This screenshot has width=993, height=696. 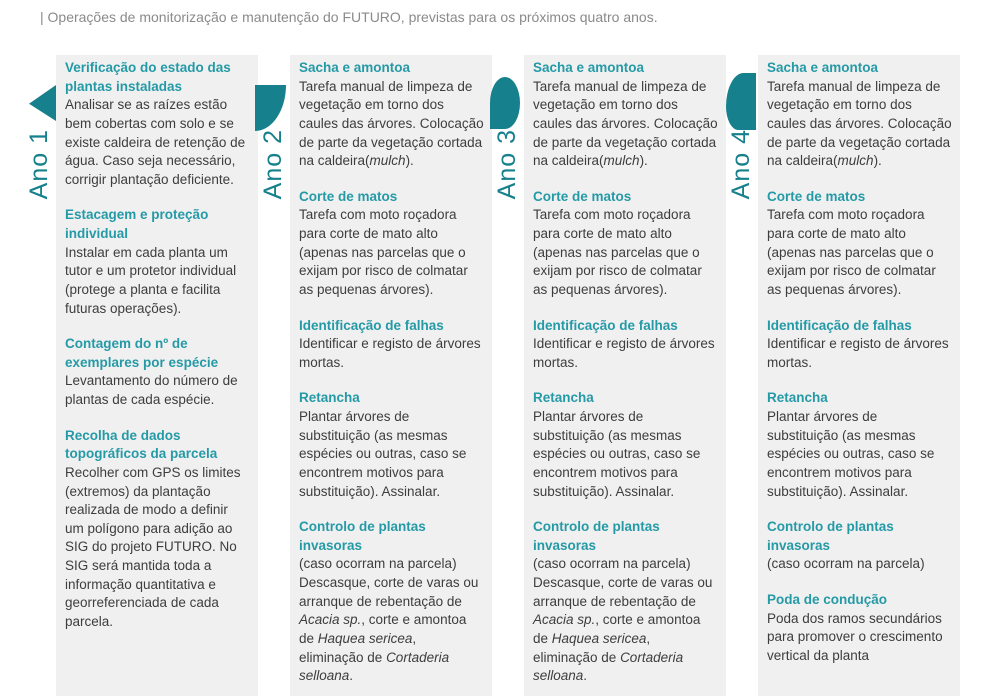 I want to click on leaf-quarter-icon, so click(x=270, y=108).